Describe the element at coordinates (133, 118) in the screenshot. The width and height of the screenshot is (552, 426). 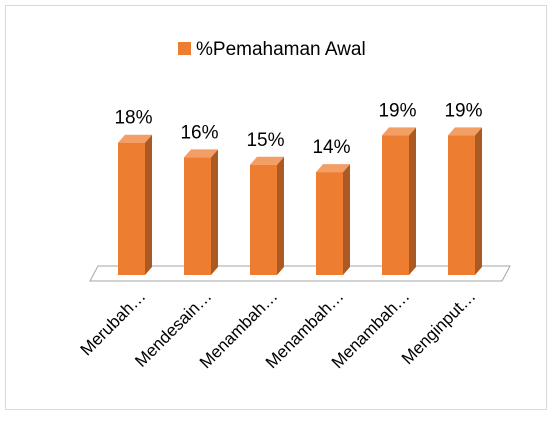
I see `data-label: 18%` at that location.